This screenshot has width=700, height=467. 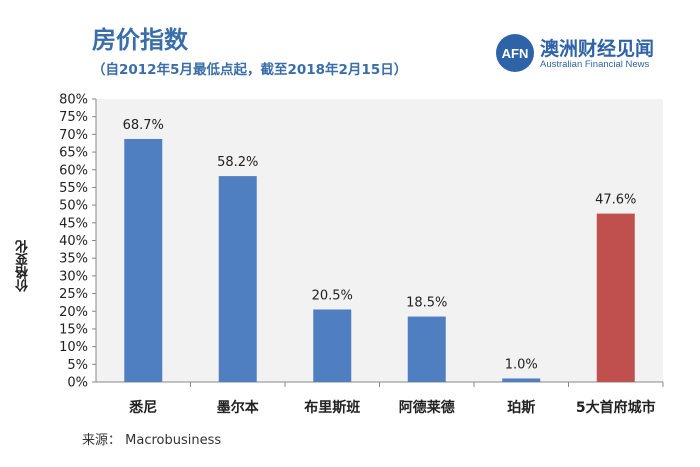 What do you see at coordinates (595, 64) in the screenshot?
I see `afn-logo-name-en: Australian Financial News` at bounding box center [595, 64].